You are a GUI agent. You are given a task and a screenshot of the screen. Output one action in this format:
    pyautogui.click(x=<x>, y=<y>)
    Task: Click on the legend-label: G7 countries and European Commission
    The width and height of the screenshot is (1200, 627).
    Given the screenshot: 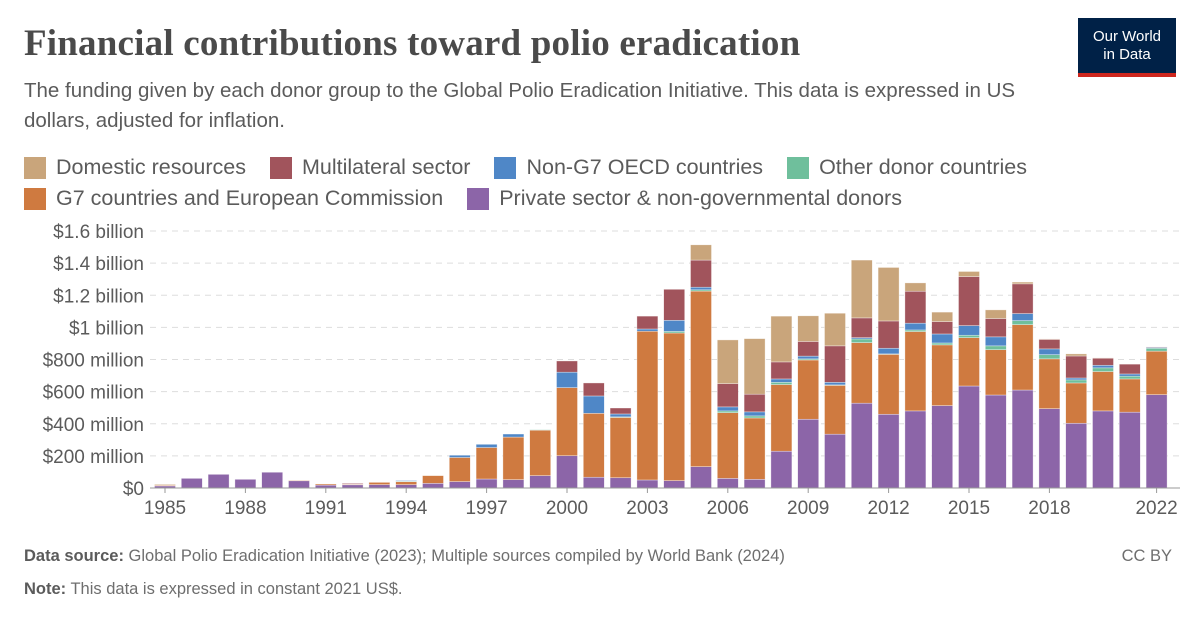 What is the action you would take?
    pyautogui.click(x=250, y=198)
    